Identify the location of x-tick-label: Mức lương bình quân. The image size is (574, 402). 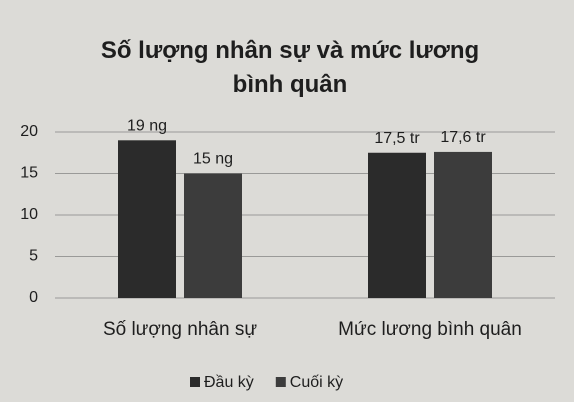
(430, 329).